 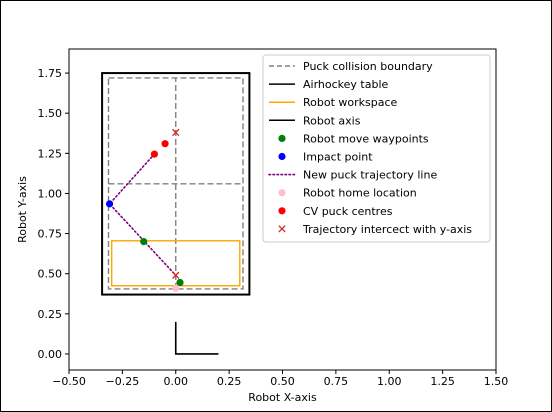 I want to click on airhockey-table-rect, so click(x=176, y=184).